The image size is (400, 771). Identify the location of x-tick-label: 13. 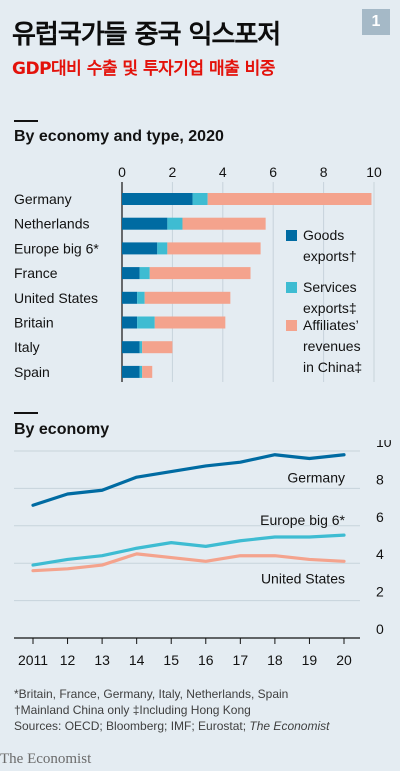
(102, 660).